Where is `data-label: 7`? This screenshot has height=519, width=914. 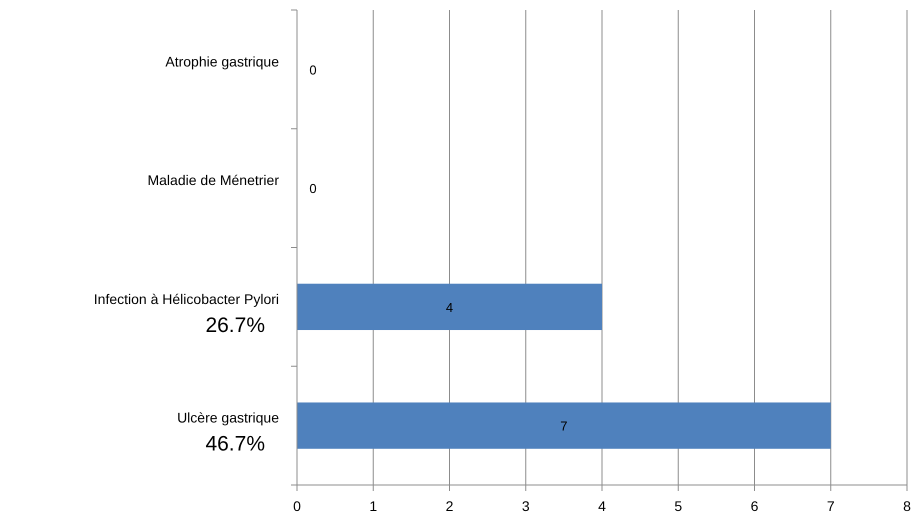
data-label: 7 is located at coordinates (564, 426).